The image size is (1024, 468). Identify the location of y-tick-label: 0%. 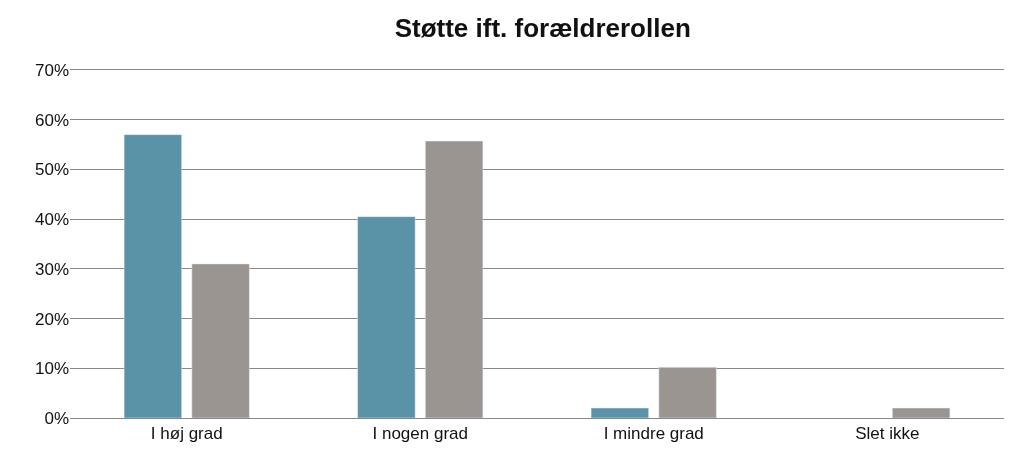
(56, 418).